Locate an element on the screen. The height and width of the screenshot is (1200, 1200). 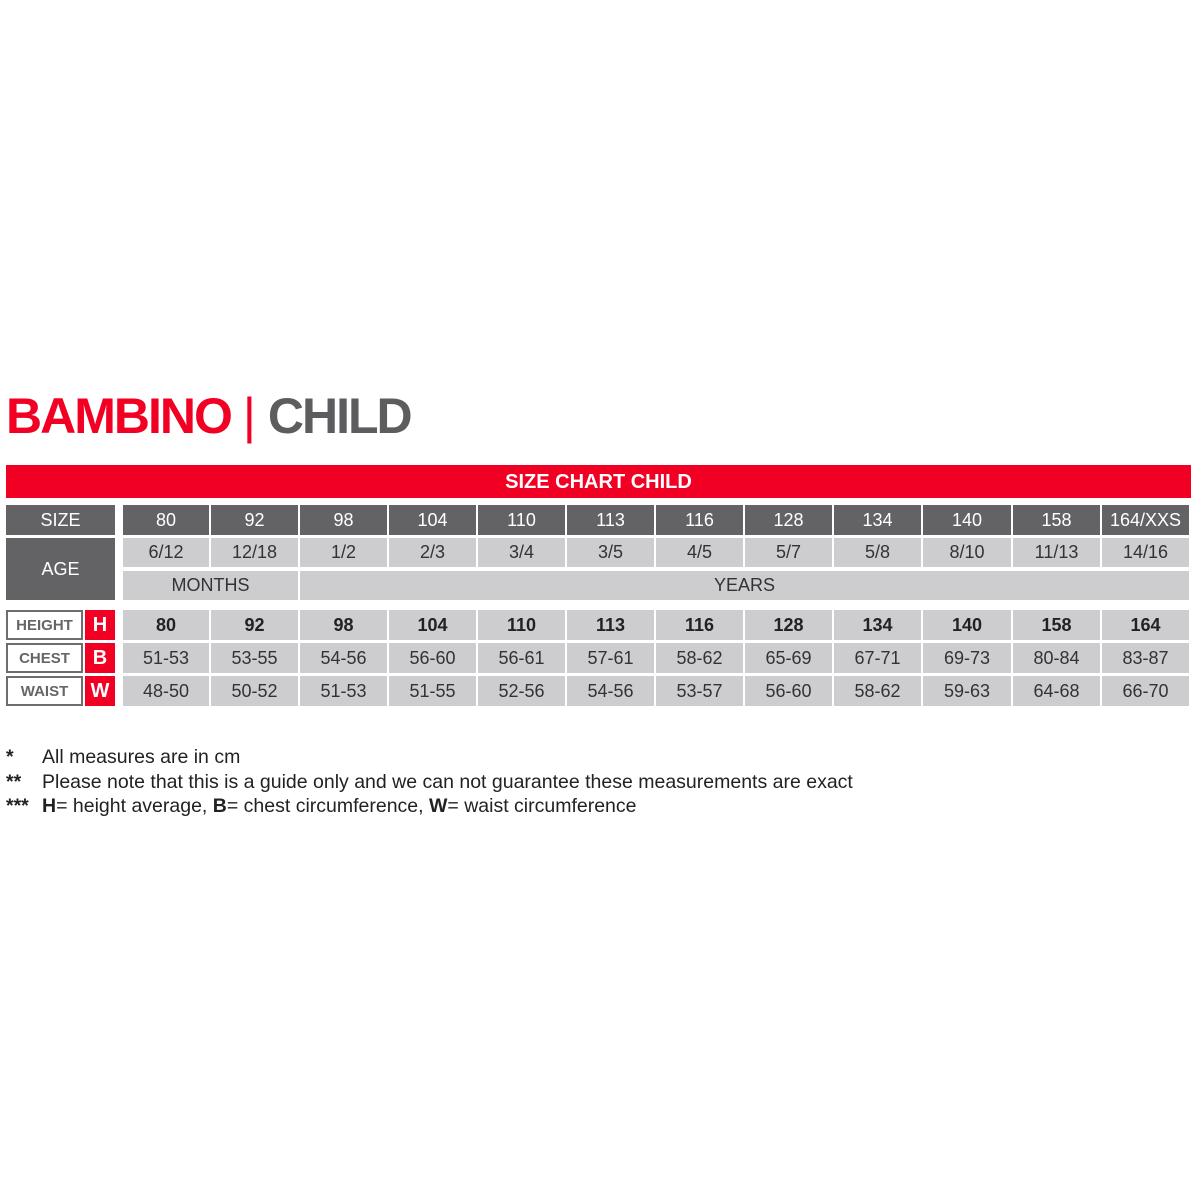
height-value-cell: 134 is located at coordinates (877, 625).